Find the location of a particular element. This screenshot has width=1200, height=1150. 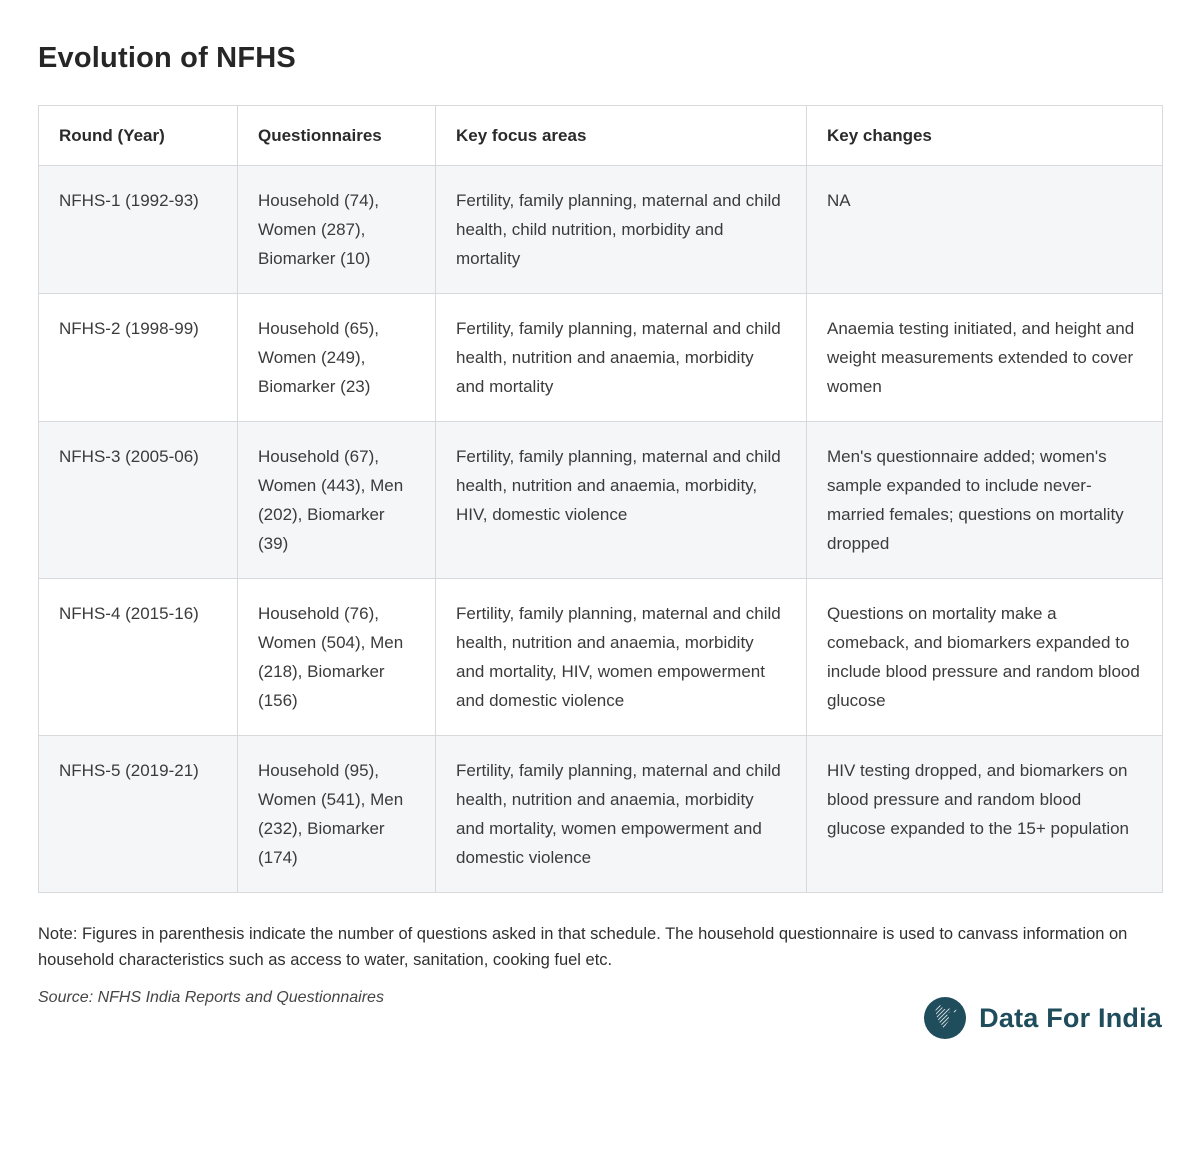

data-for-india-logo: Data For India is located at coordinates (1043, 1018).